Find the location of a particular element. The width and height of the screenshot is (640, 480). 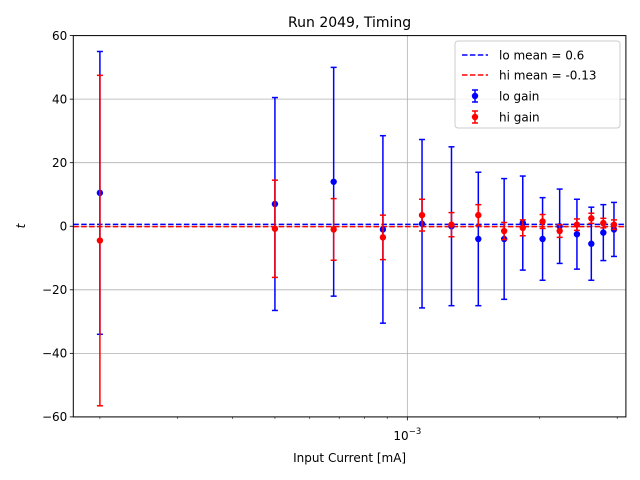

legend-label: lo mean = 0.6 is located at coordinates (541, 55).